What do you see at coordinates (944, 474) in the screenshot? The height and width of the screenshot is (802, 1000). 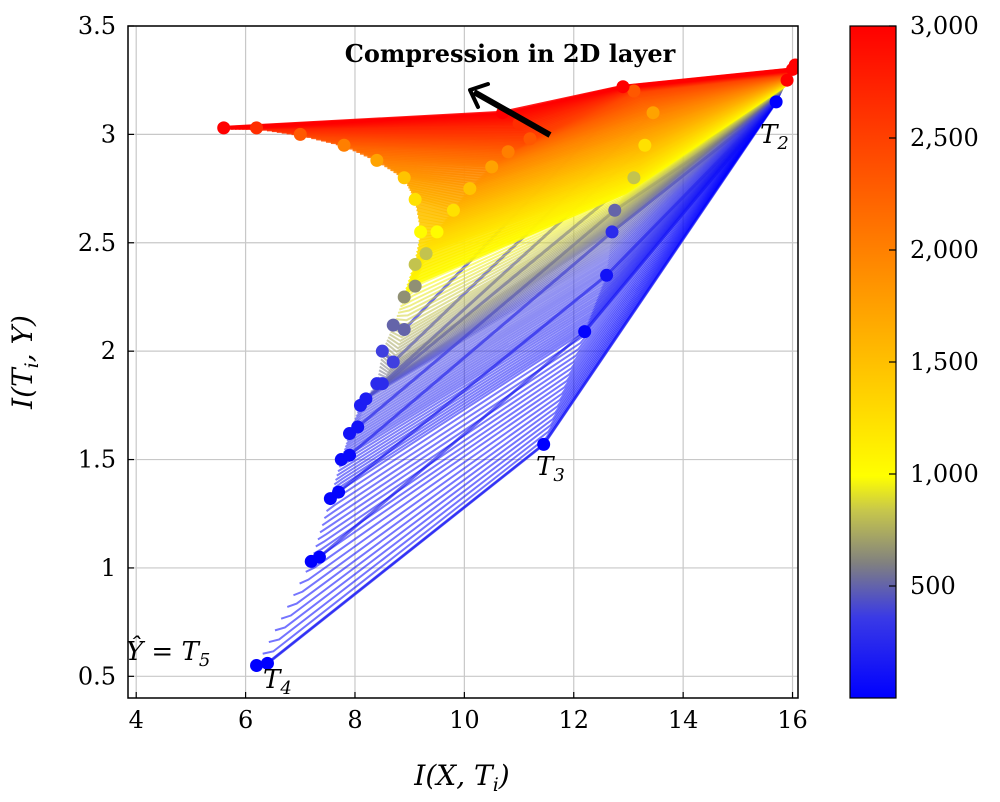 I see `colorbar-tick-label: 1,000` at bounding box center [944, 474].